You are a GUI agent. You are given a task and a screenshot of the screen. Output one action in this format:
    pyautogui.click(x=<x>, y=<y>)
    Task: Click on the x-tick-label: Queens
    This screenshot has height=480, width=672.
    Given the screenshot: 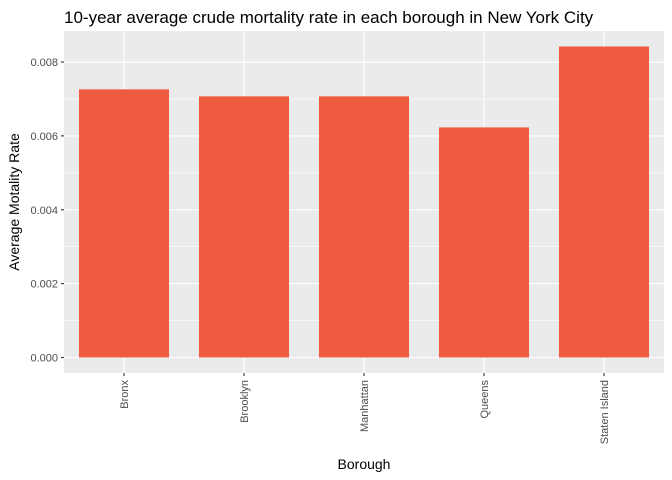 What is the action you would take?
    pyautogui.click(x=485, y=399)
    